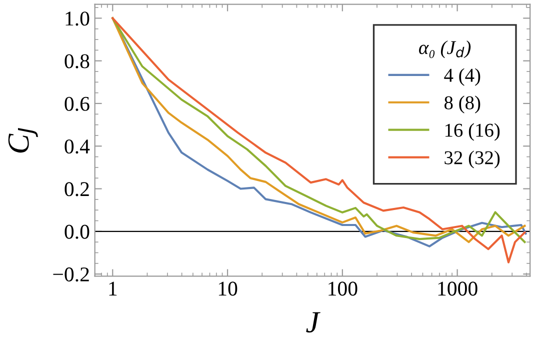  I want to click on legend-label: 32 (32), so click(472, 159).